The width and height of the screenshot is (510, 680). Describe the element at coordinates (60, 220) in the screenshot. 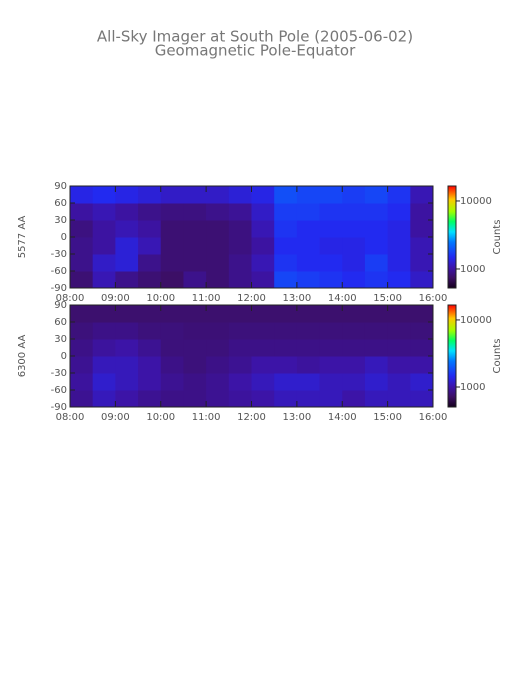

I see `y-tick-label: 30` at that location.